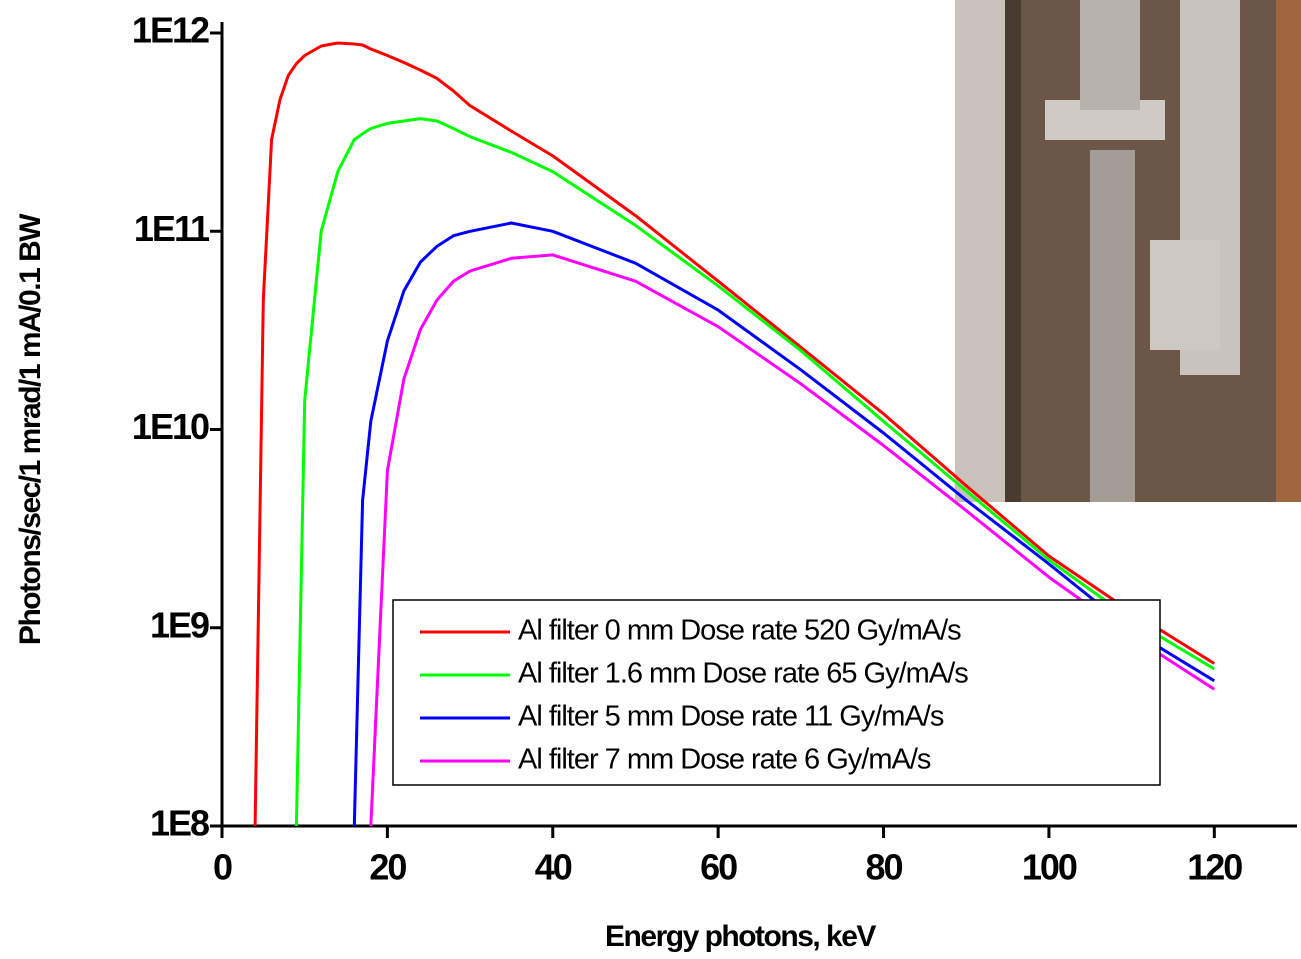 This screenshot has width=1301, height=959. Describe the element at coordinates (740, 936) in the screenshot. I see `x-axis-title: Energy photons, keV` at that location.